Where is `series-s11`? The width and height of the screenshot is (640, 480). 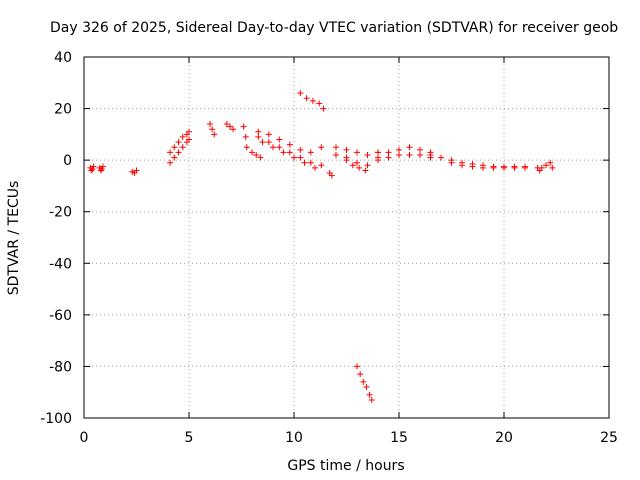 series-s11 is located at coordinates (290, 151).